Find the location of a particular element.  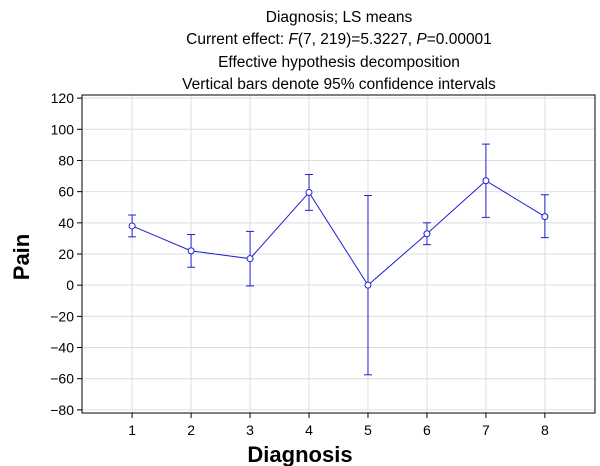

title-f-symbol: F is located at coordinates (293, 39).